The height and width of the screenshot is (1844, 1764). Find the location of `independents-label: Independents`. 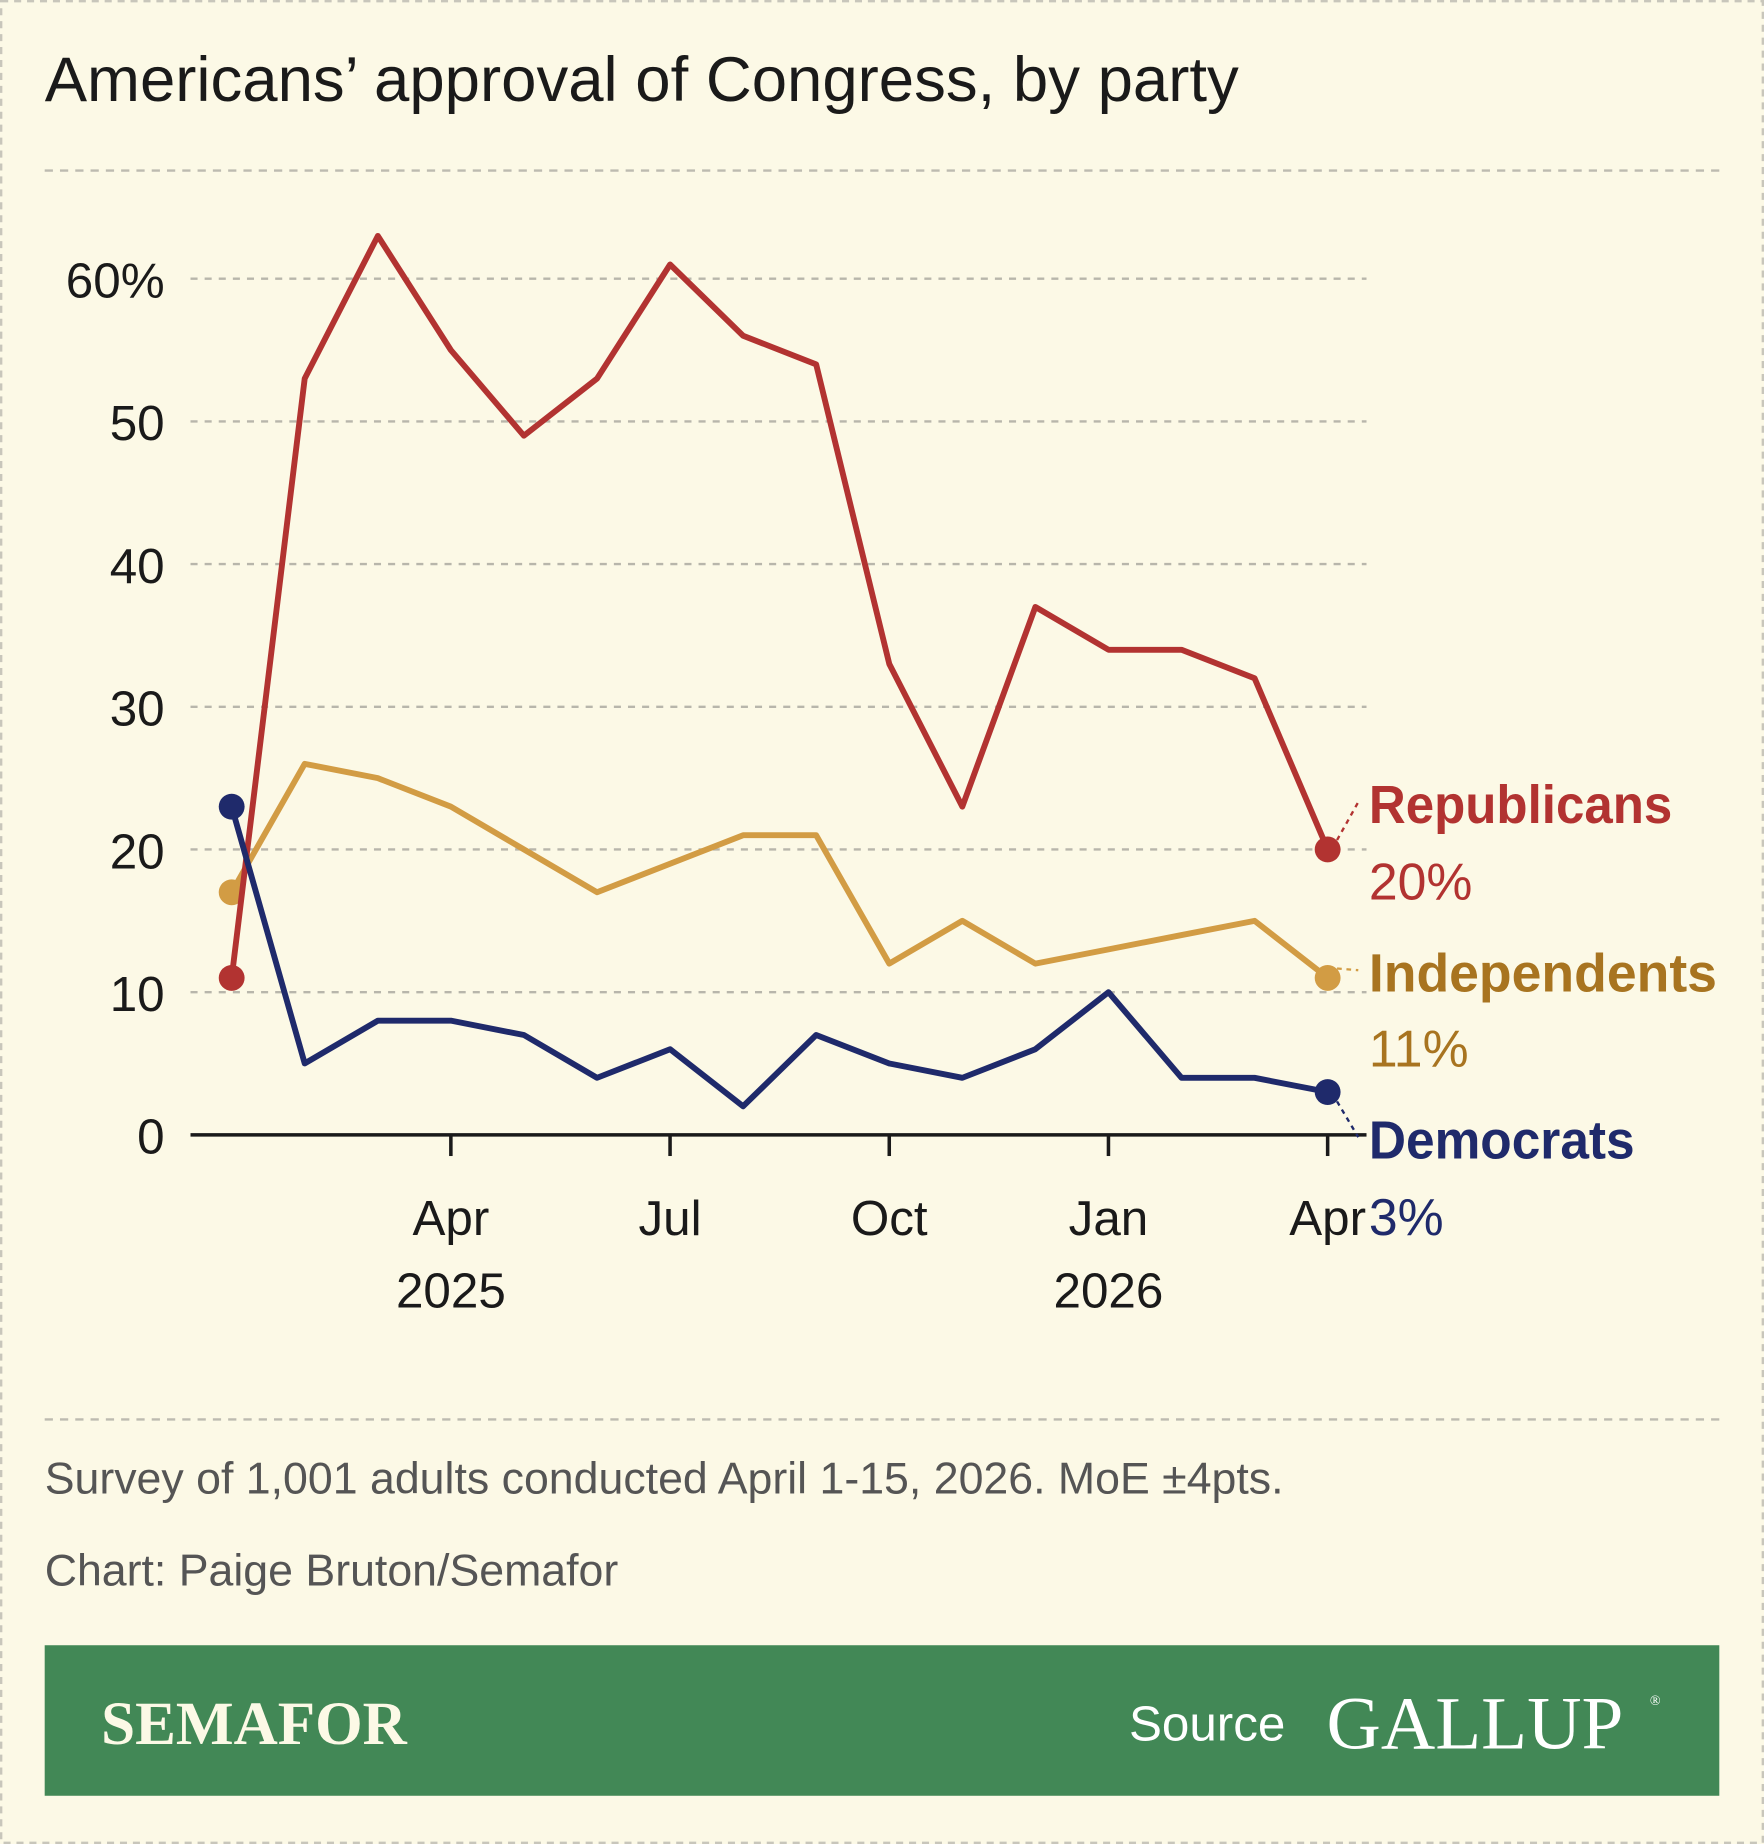

independents-label: Independents is located at coordinates (1543, 973).